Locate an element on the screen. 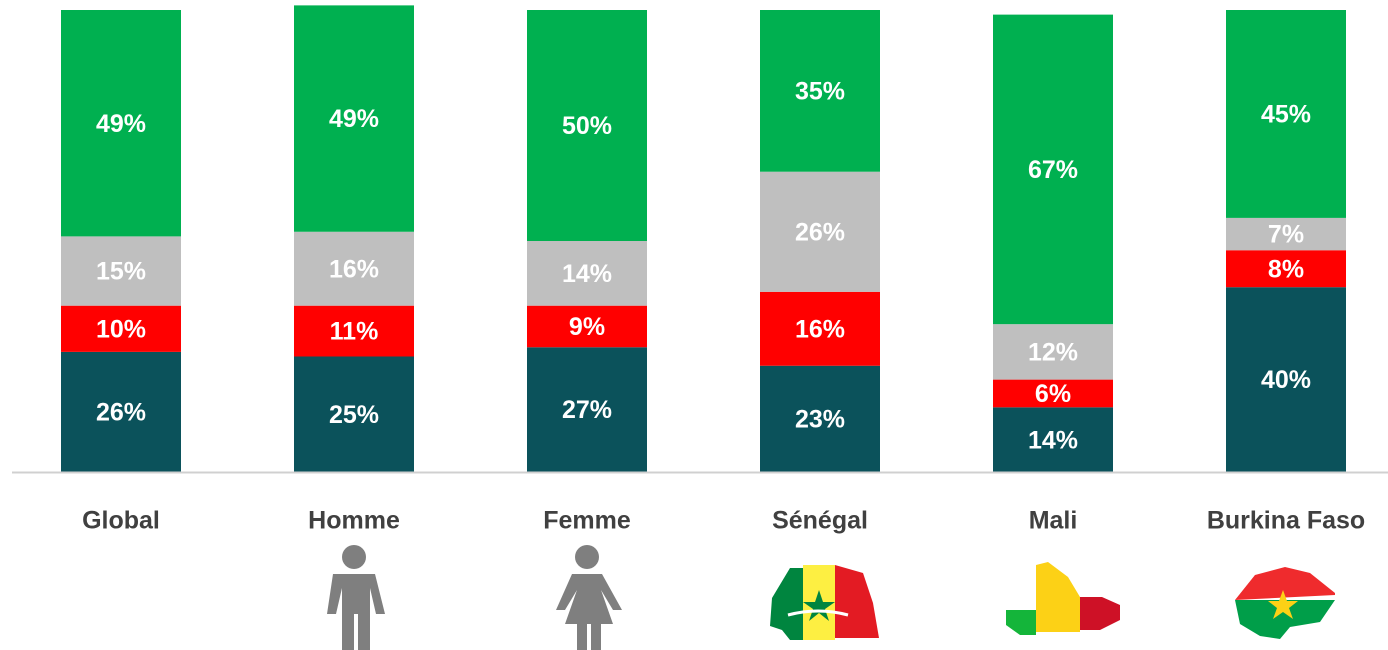  value-label: 6% is located at coordinates (1053, 394).